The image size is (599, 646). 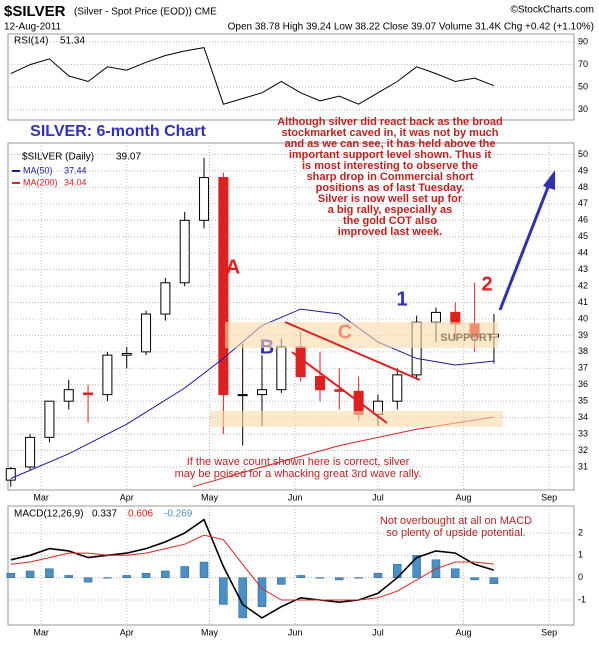 I want to click on y-tick-label: 47, so click(x=583, y=203).